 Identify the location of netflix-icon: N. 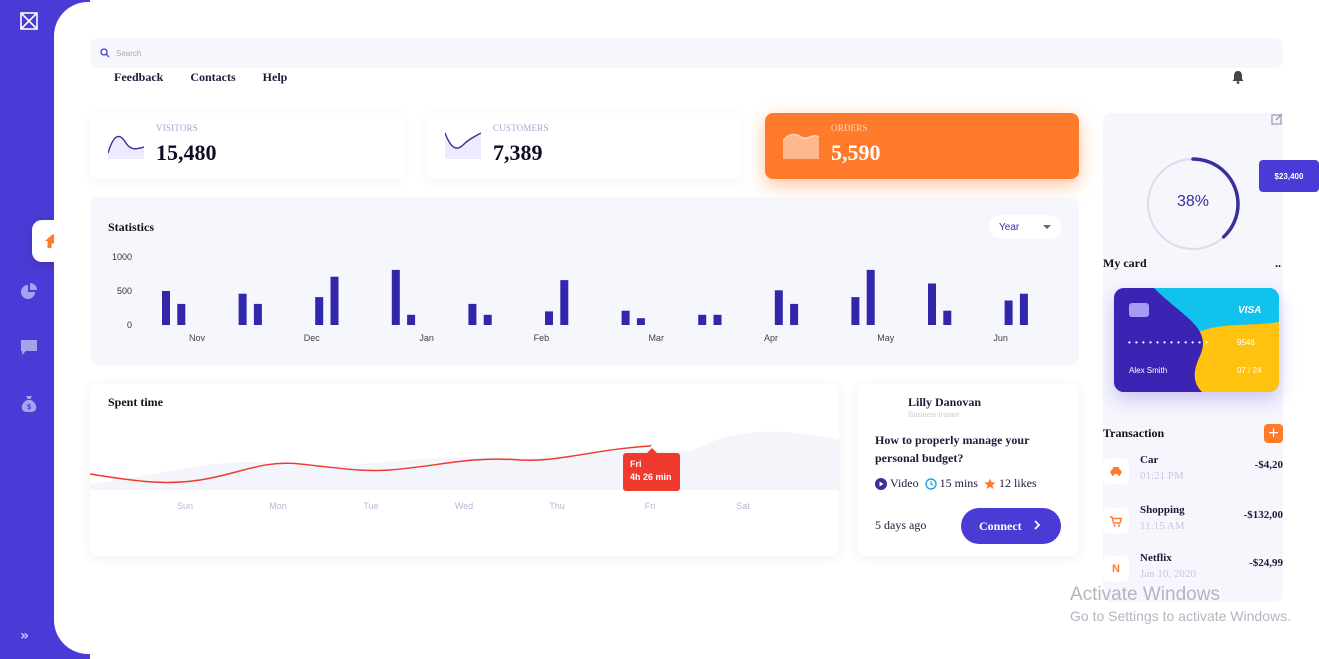
(1116, 569).